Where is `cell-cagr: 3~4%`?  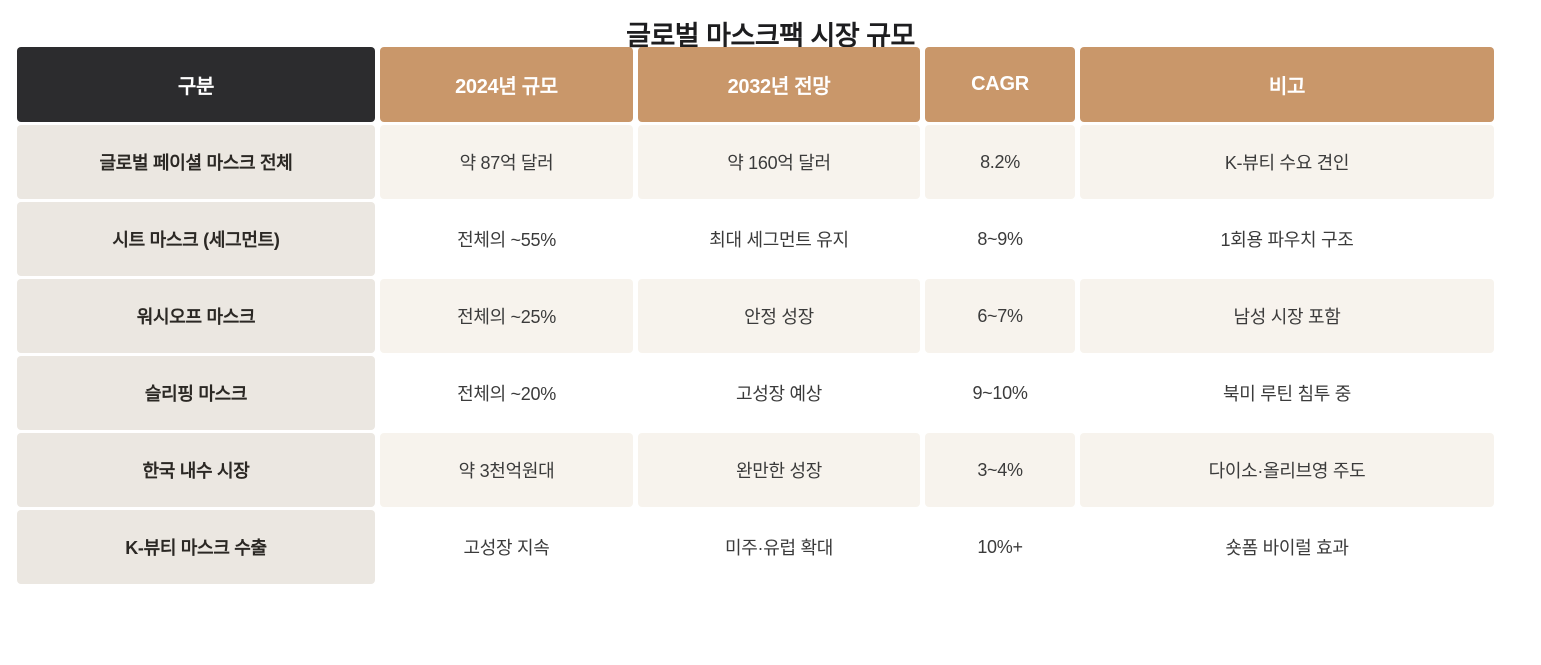 cell-cagr: 3~4% is located at coordinates (1000, 470).